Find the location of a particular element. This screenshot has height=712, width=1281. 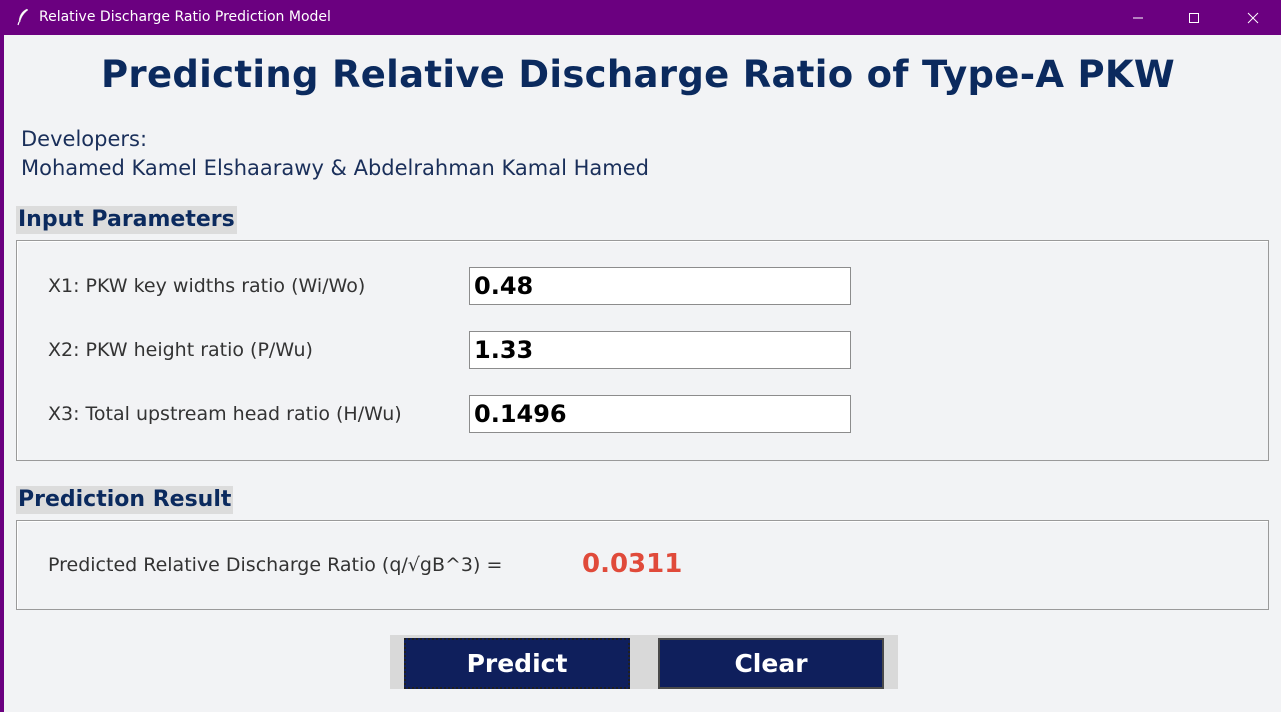

close-button is located at coordinates (1253, 17).